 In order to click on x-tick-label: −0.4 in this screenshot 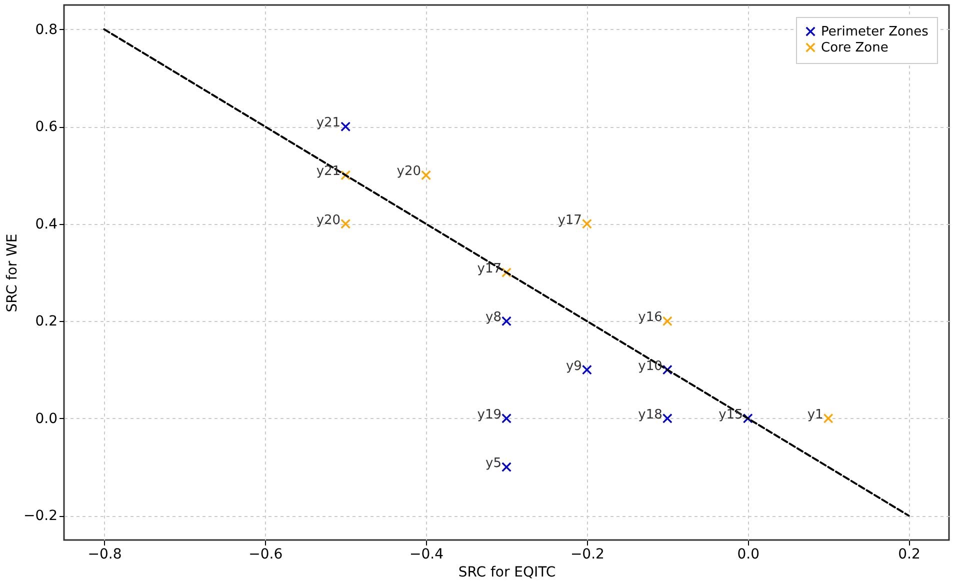, I will do `click(427, 554)`.